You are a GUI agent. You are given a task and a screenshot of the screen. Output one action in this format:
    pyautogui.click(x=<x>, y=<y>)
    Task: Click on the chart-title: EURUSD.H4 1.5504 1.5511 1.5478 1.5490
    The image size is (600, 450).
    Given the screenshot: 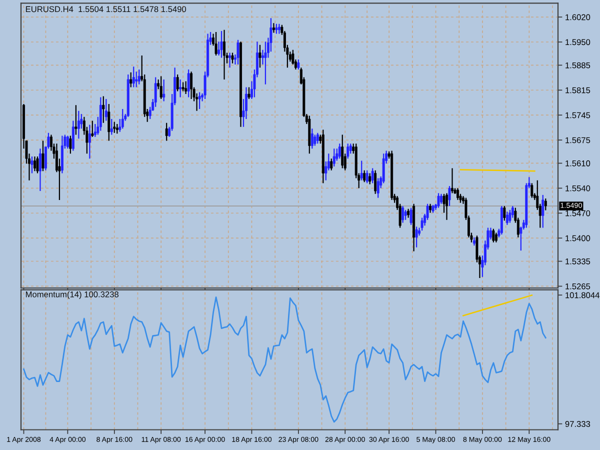 What is the action you would take?
    pyautogui.click(x=106, y=9)
    